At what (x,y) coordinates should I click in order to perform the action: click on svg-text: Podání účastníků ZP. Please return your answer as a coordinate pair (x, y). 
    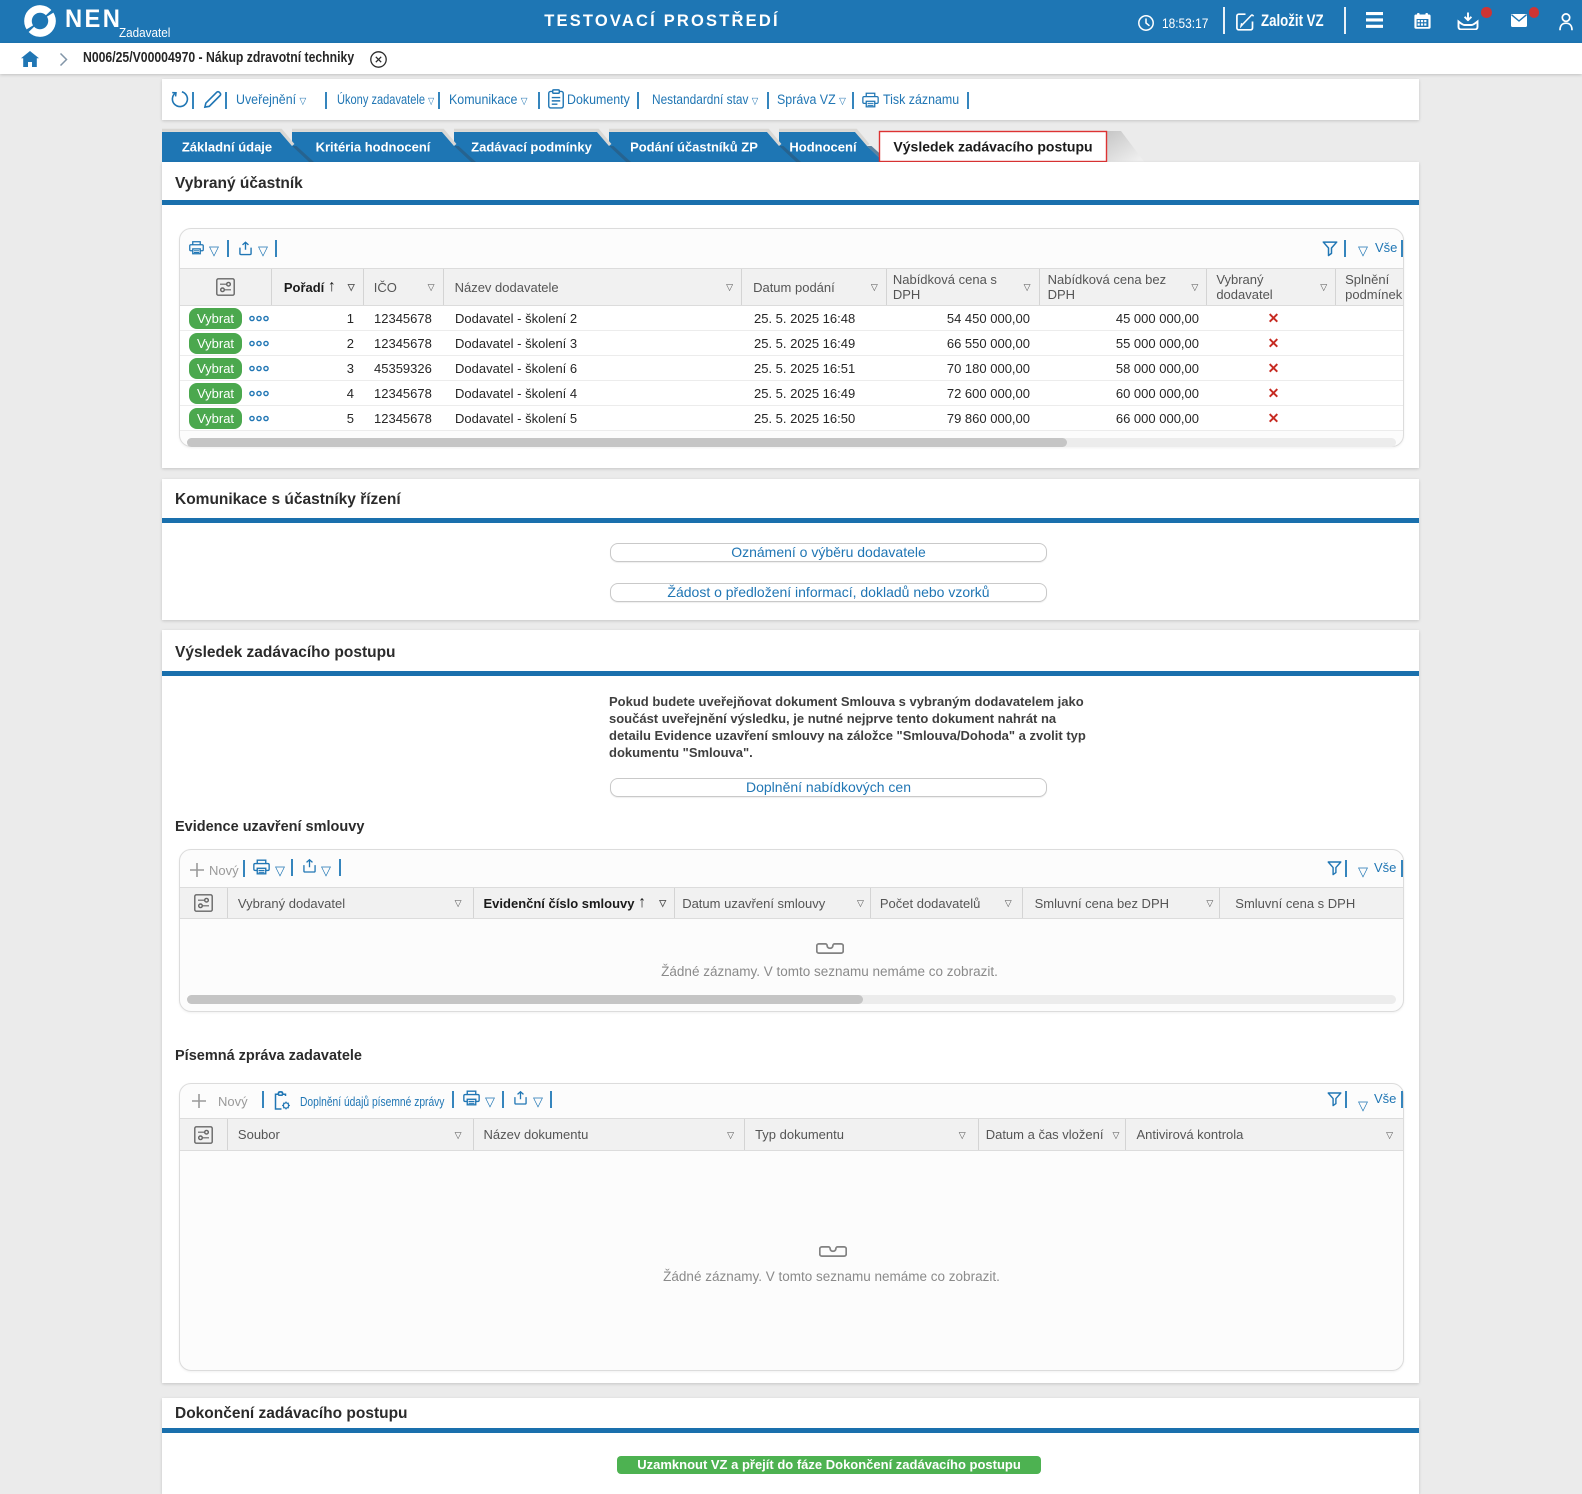
    Looking at the image, I should click on (694, 147).